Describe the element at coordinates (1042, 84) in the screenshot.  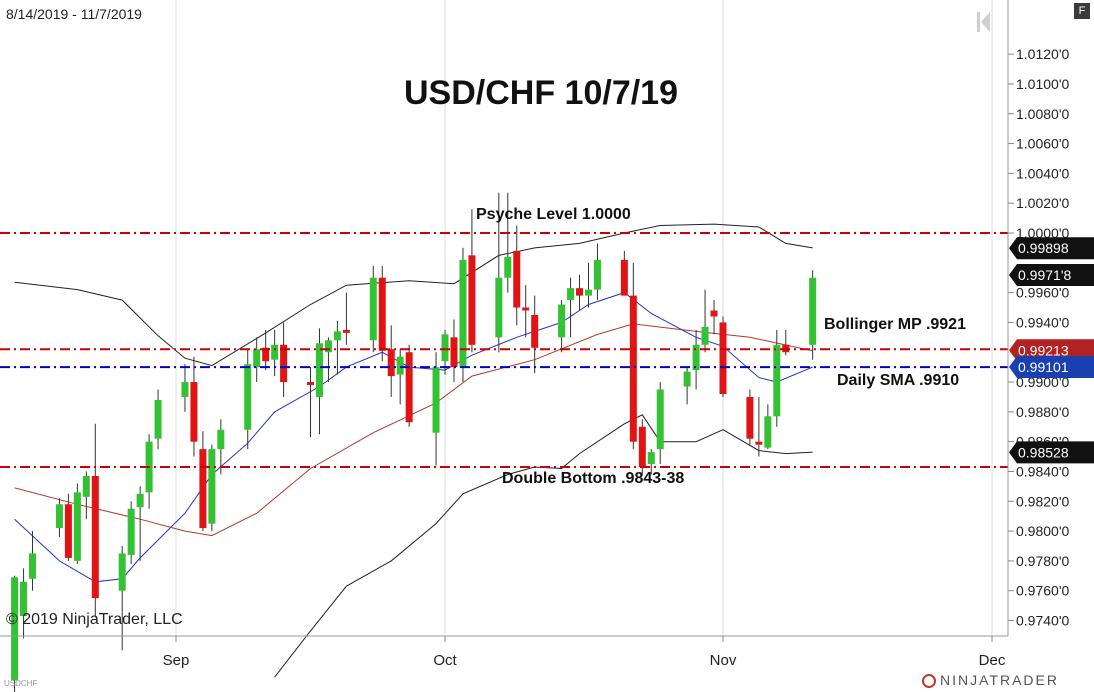
I see `y-tick-label: 1.0100'0` at that location.